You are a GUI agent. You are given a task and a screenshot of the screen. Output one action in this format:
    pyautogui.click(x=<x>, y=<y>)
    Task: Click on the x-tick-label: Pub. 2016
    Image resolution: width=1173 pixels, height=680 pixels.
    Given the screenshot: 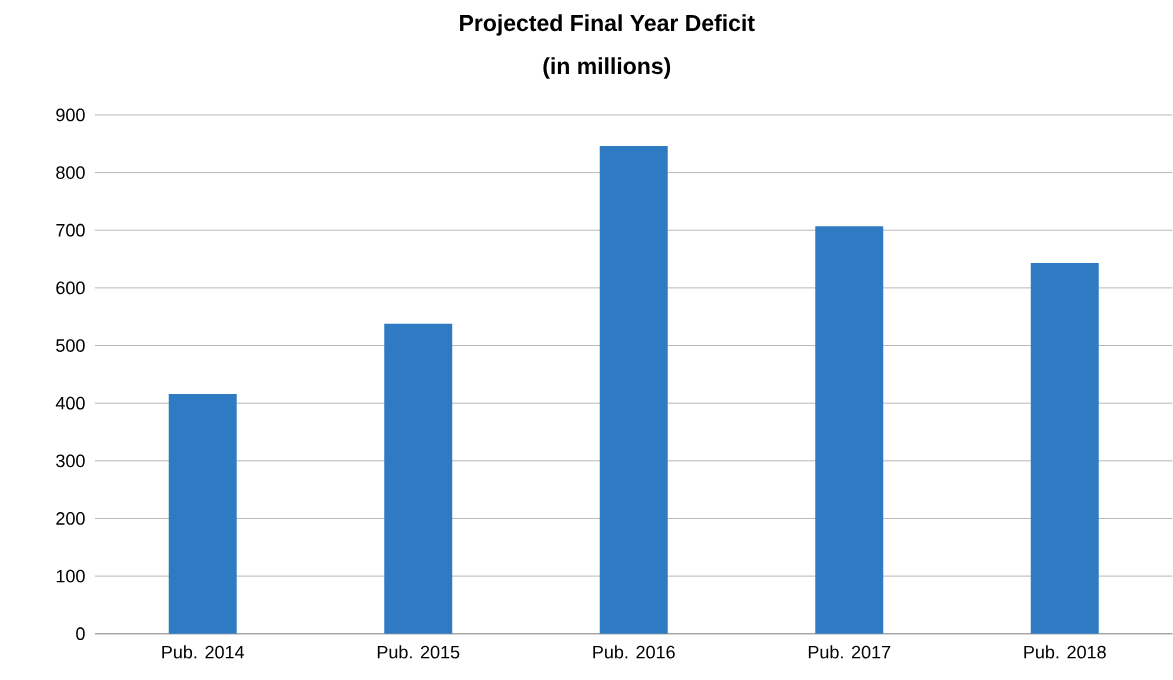 What is the action you would take?
    pyautogui.click(x=634, y=652)
    